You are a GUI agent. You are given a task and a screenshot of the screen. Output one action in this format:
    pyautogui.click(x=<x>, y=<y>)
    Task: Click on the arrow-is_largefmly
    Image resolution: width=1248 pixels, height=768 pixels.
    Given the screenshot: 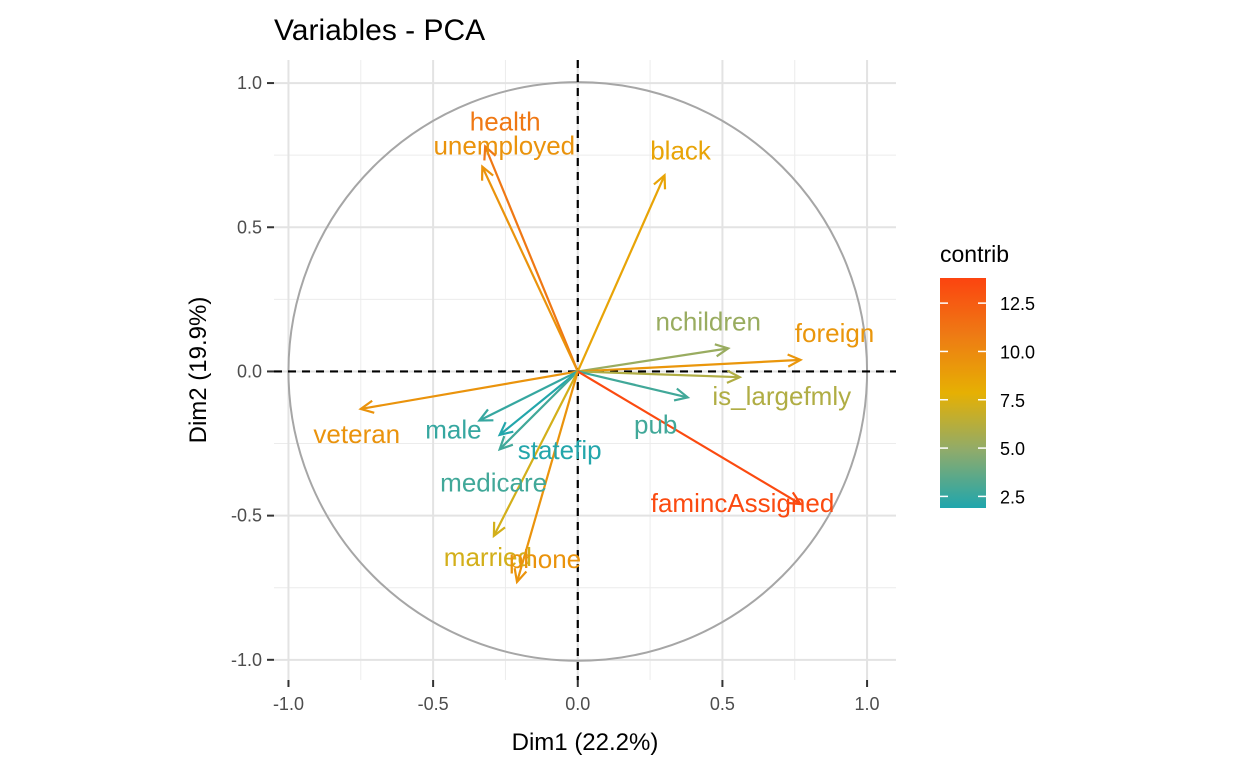 What is the action you would take?
    pyautogui.click(x=660, y=376)
    